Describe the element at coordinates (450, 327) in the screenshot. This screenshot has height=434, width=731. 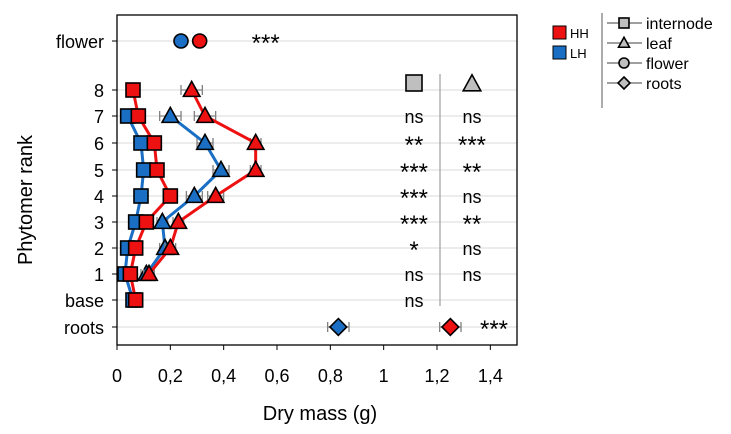
I see `marker-HH-roots-roots` at that location.